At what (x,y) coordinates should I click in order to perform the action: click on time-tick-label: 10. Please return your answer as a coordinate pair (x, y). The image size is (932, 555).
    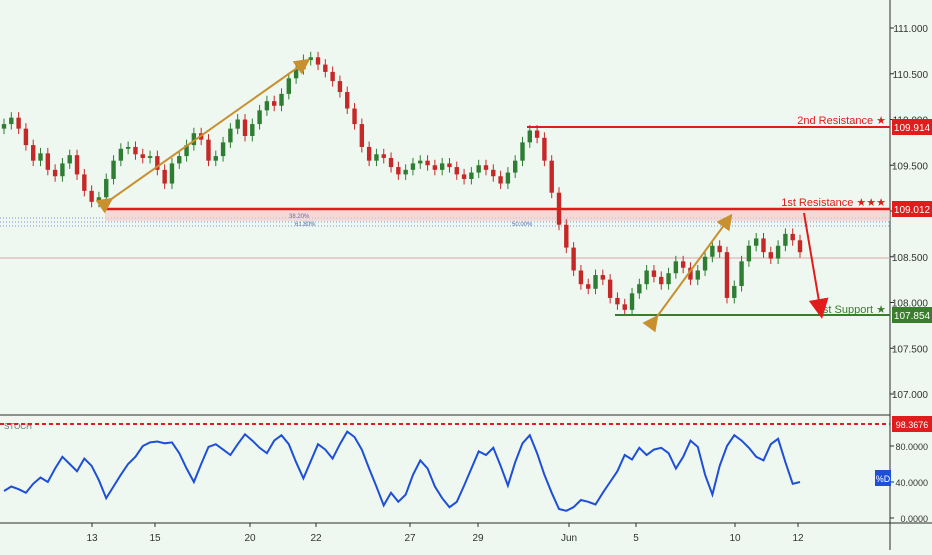
    Looking at the image, I should click on (735, 538).